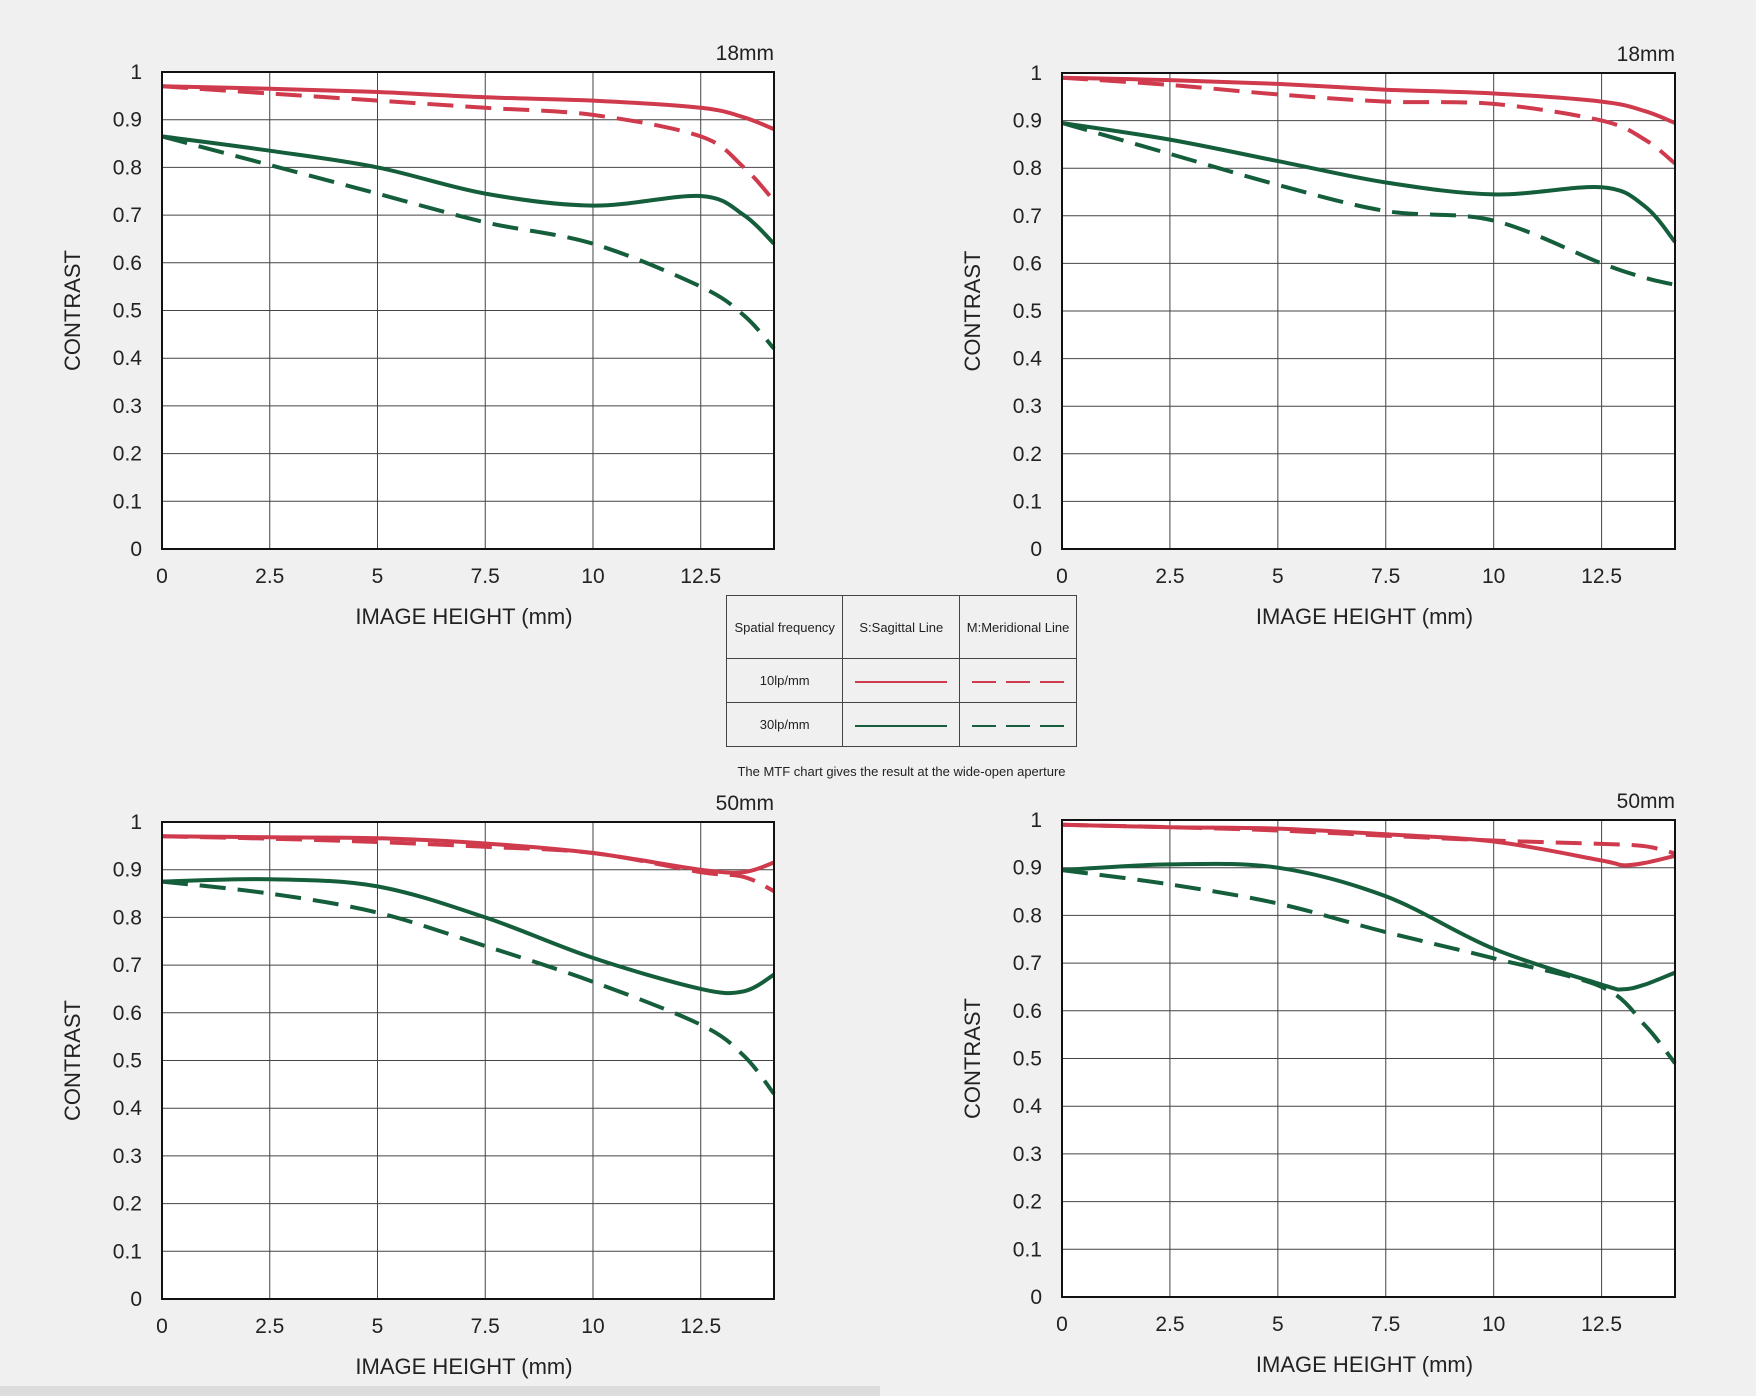 The height and width of the screenshot is (1396, 1756). What do you see at coordinates (784, 627) in the screenshot?
I see `legend-header-frequency: Spatial frequency` at bounding box center [784, 627].